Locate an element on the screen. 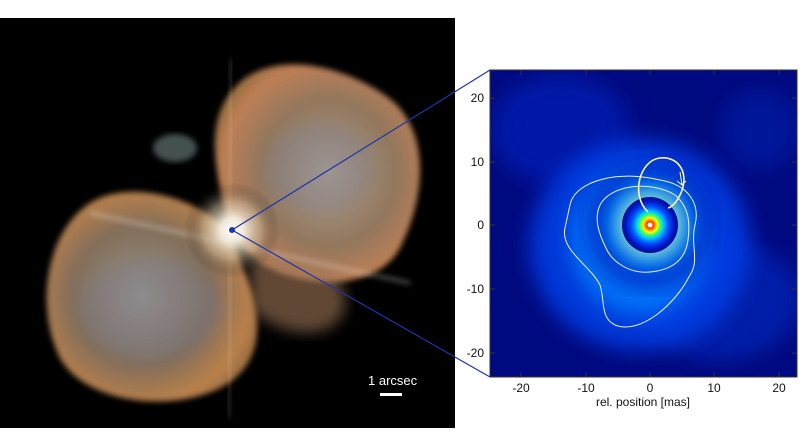 The width and height of the screenshot is (800, 445). orbit-ellipse is located at coordinates (661, 185).